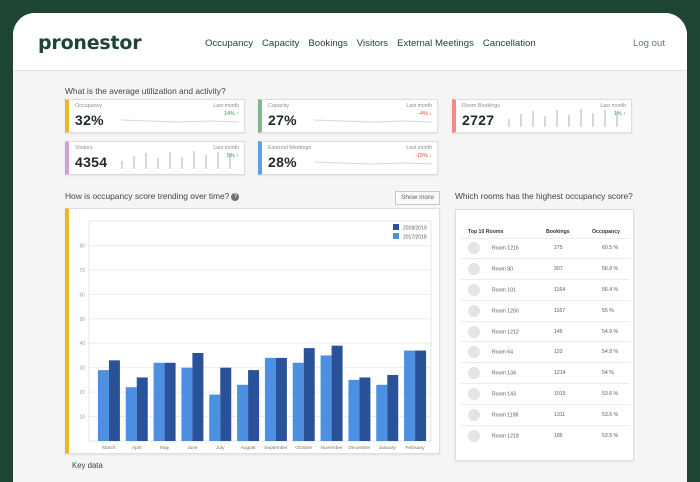 This screenshot has height=482, width=700. Describe the element at coordinates (648, 43) in the screenshot. I see `logout-link: Log out` at that location.